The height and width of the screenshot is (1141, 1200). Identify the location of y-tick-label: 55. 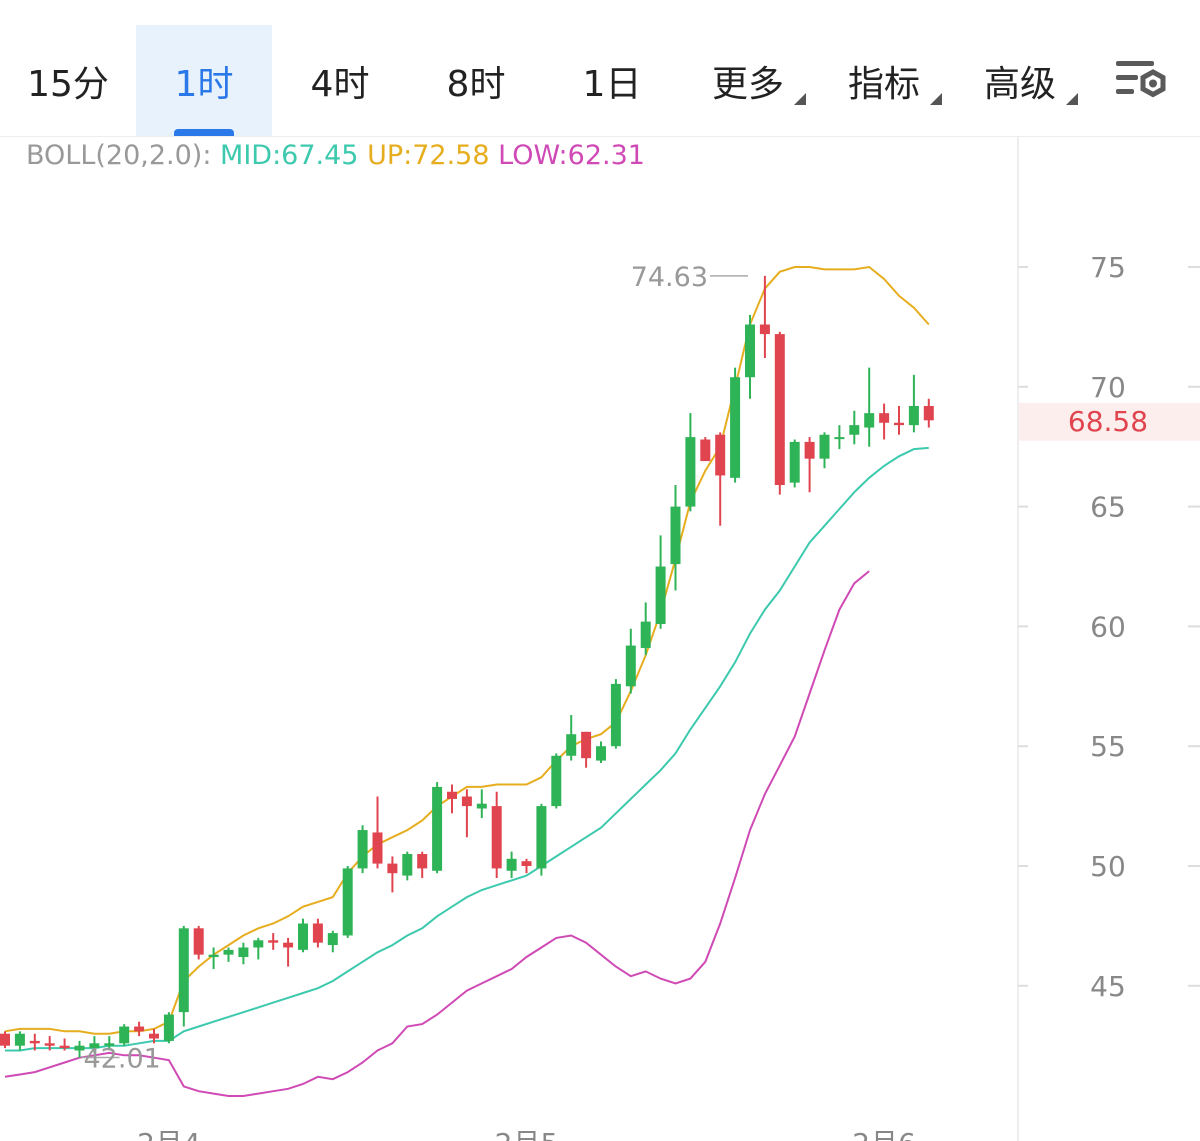
(1108, 746).